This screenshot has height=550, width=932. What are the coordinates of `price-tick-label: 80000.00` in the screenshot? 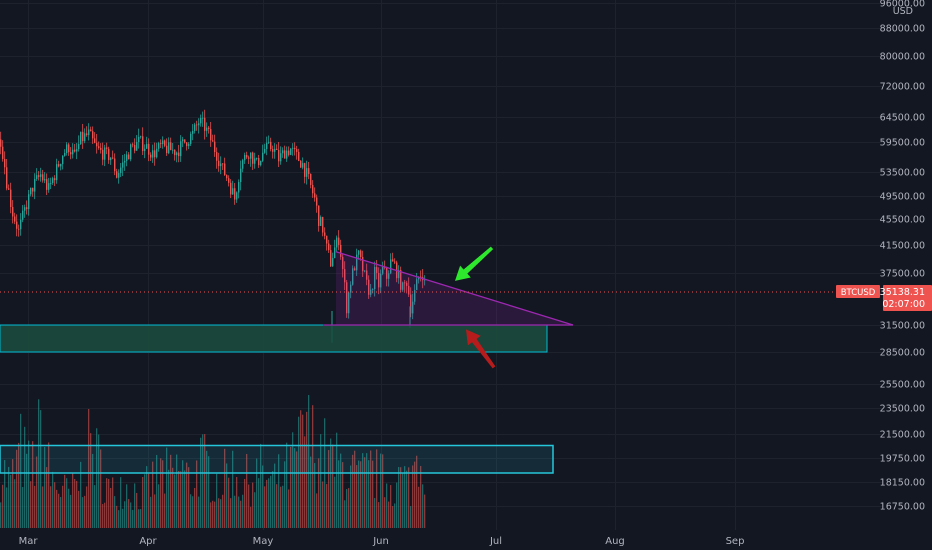 It's located at (902, 57).